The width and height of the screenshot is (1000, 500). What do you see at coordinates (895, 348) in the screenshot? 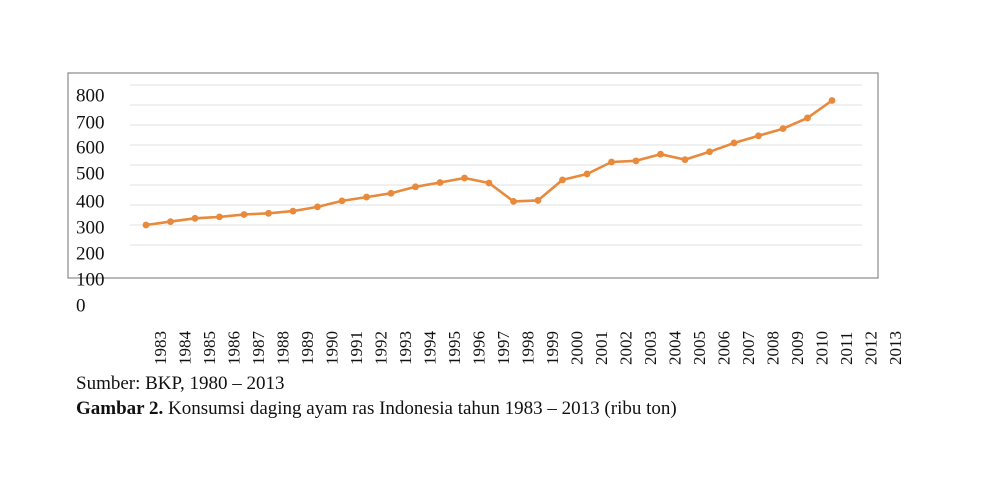
I see `x-tick-label: 2013` at bounding box center [895, 348].